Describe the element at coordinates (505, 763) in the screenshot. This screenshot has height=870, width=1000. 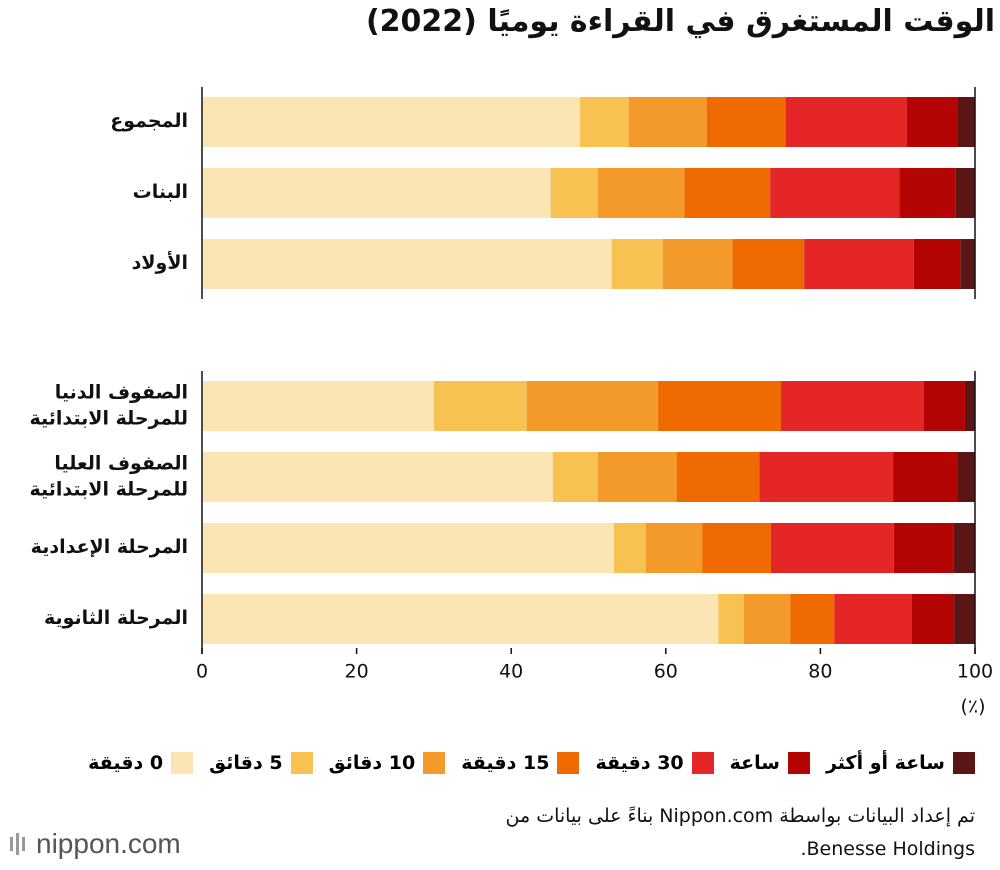
I see `legend-label: 15 دقيقة` at that location.